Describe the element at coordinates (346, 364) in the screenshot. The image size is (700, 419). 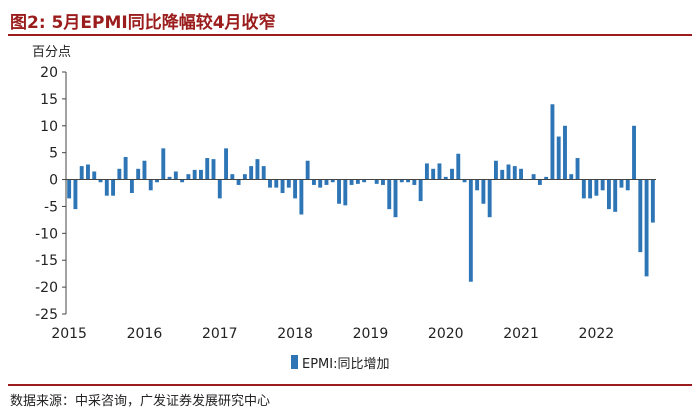
I see `legend-label: EPMI:同比增加` at that location.